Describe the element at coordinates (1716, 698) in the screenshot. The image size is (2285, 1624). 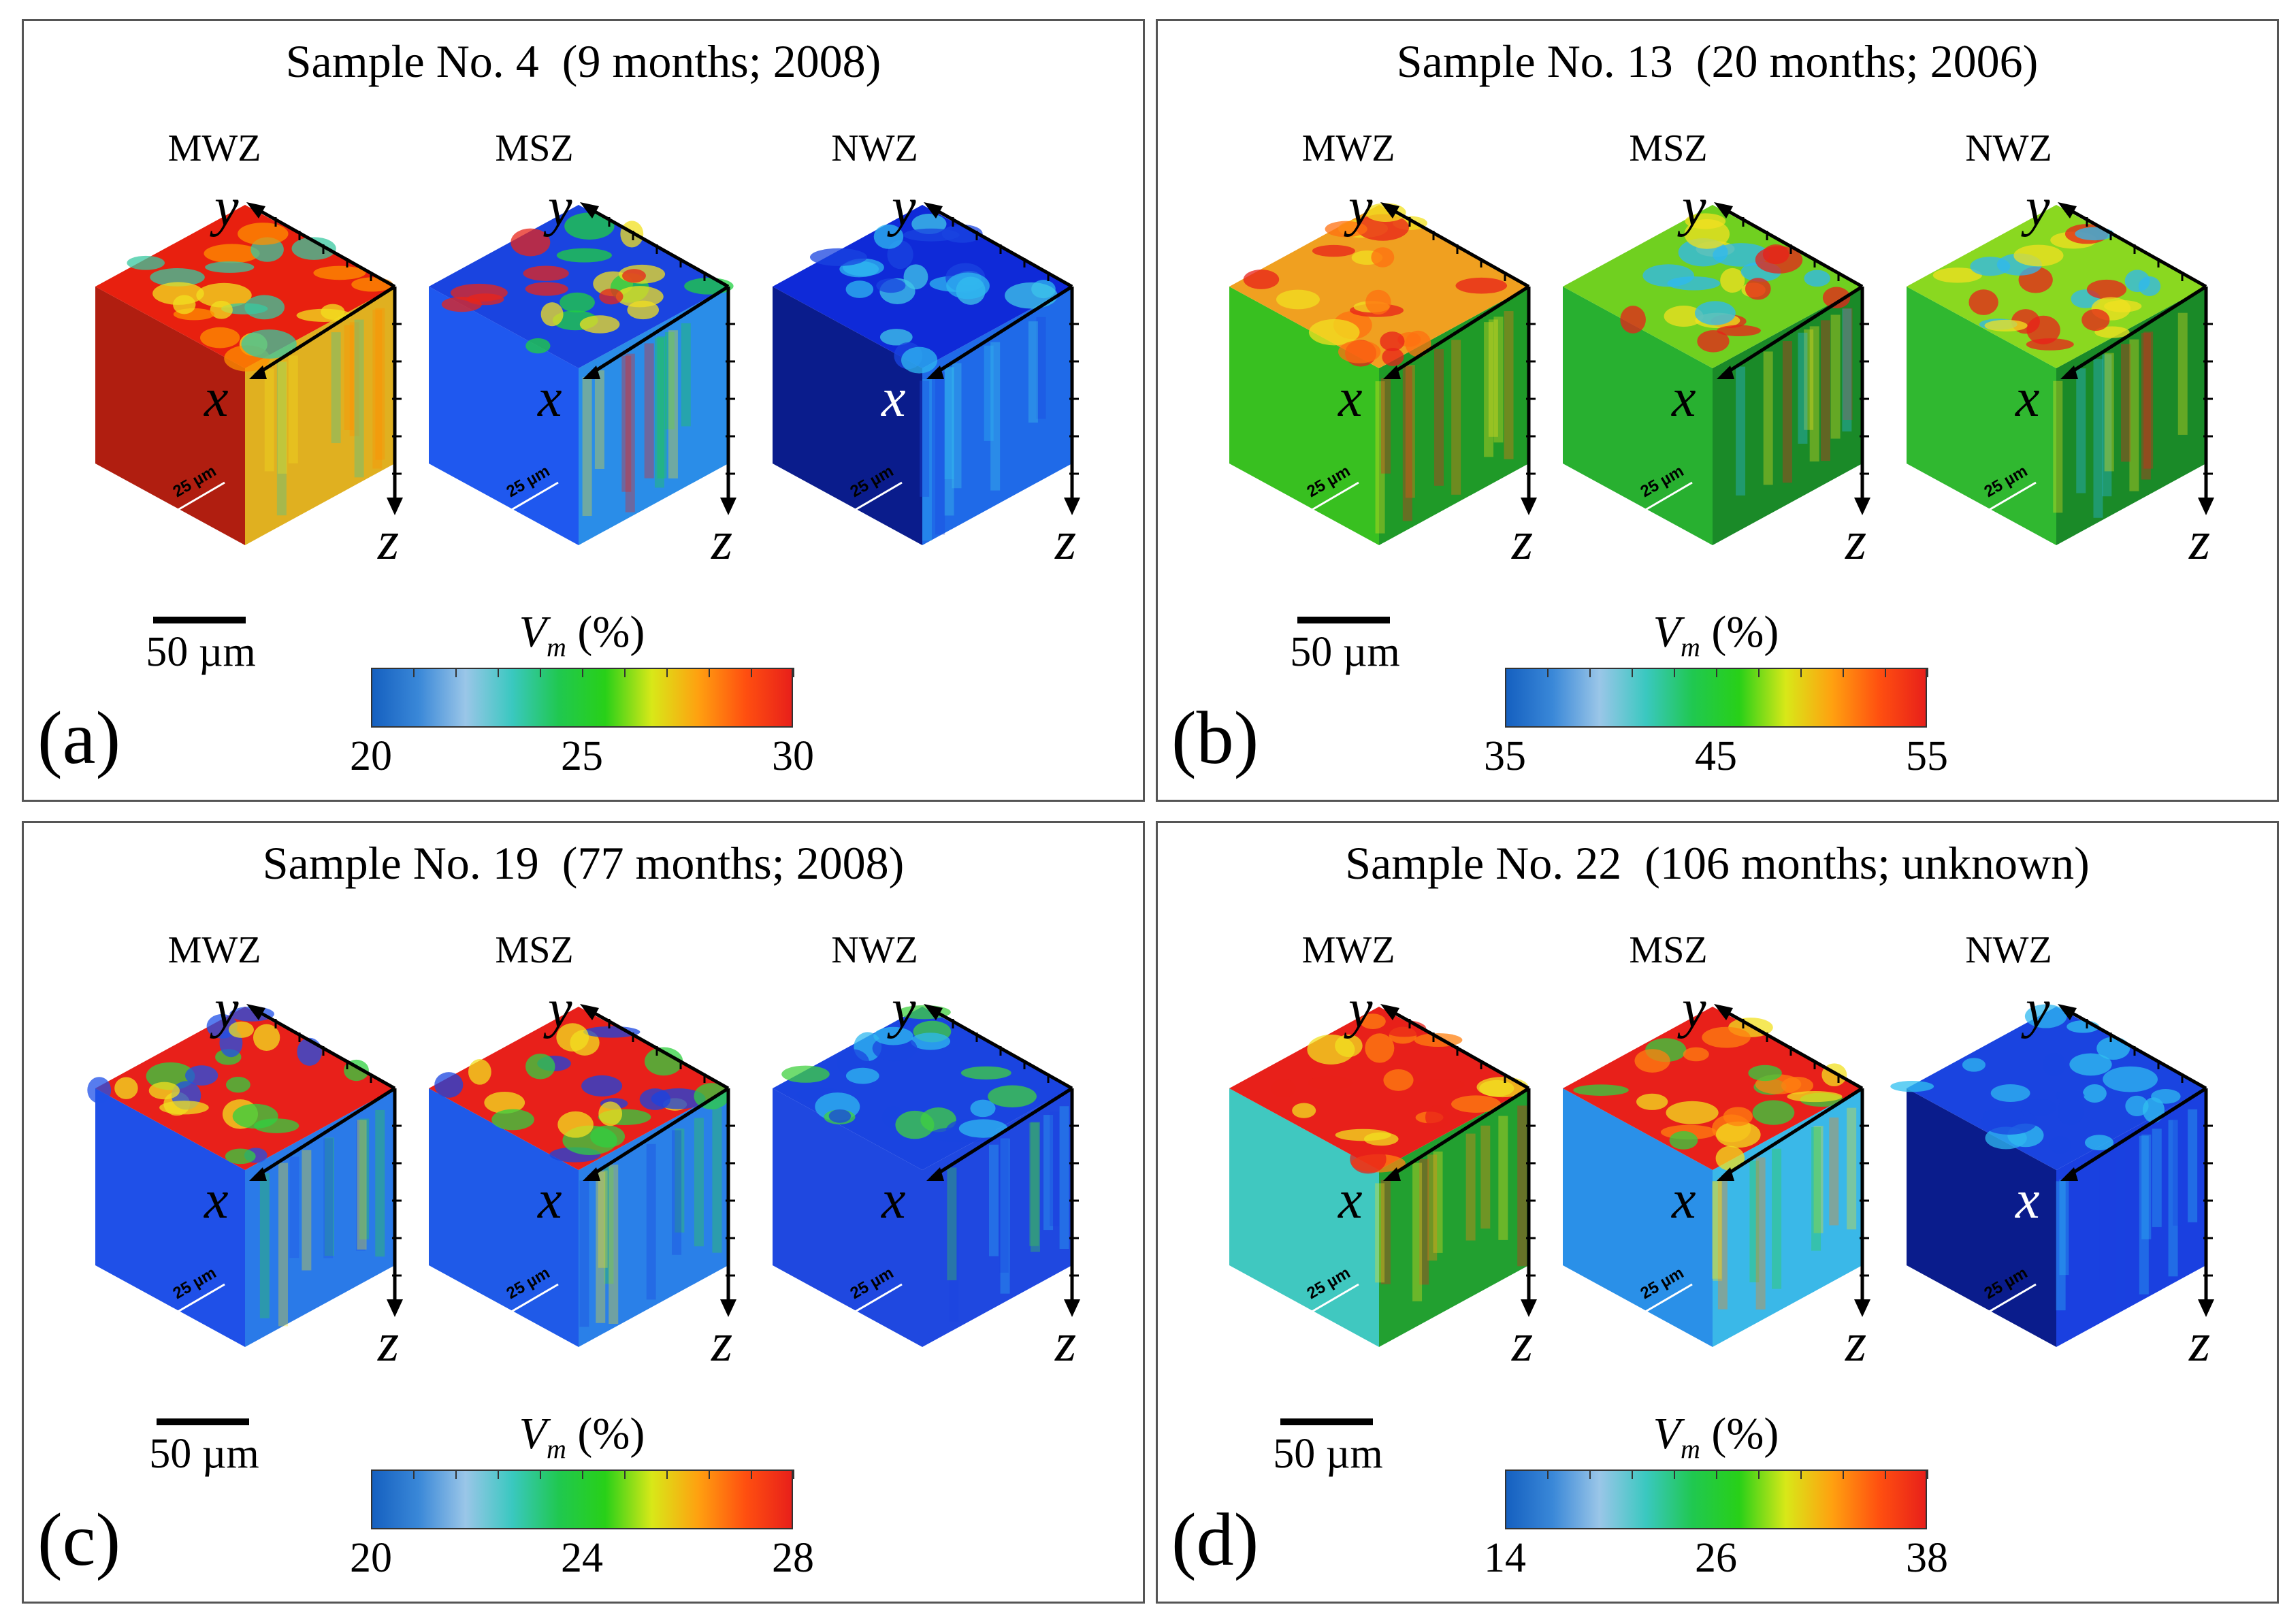
I see `colorbar` at that location.